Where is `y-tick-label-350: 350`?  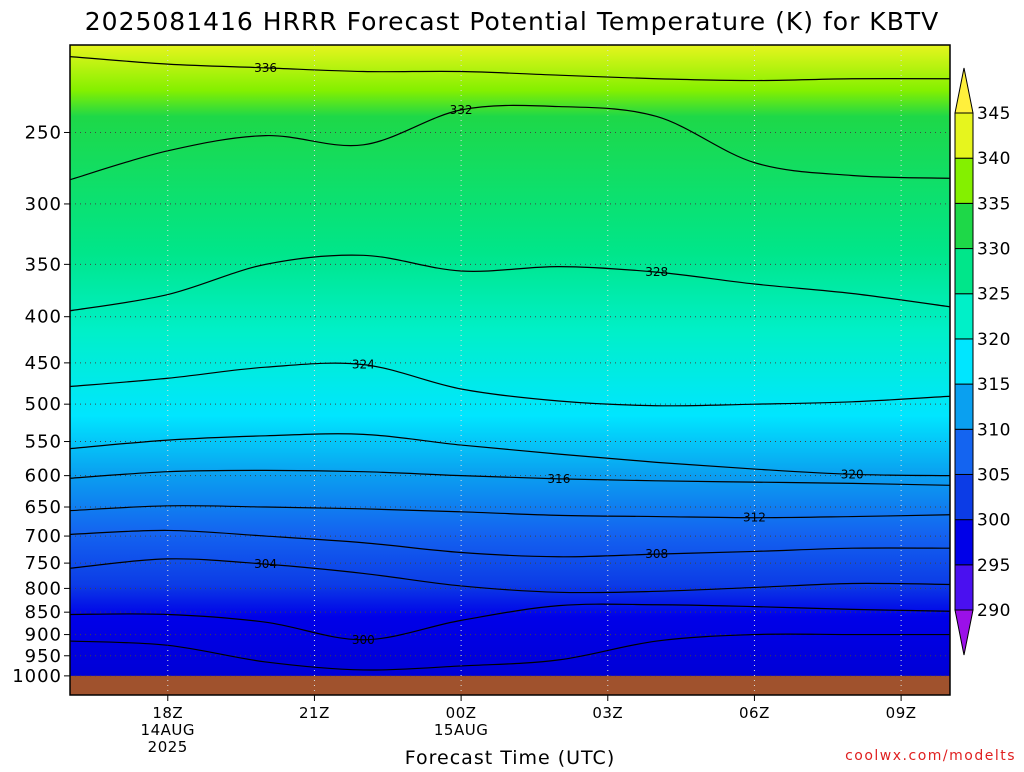 y-tick-label-350: 350 is located at coordinates (43, 264).